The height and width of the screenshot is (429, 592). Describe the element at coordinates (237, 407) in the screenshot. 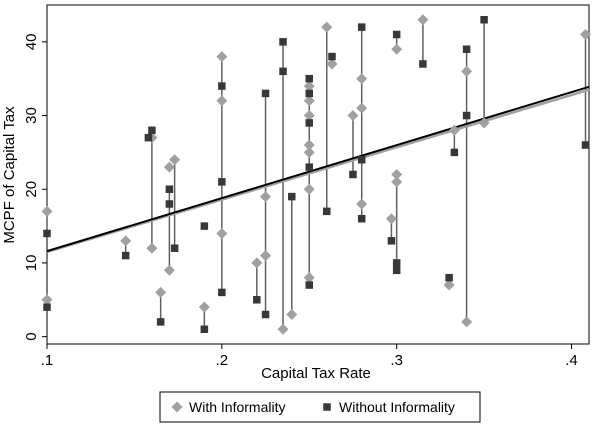

I see `legend-label: With Informality` at that location.